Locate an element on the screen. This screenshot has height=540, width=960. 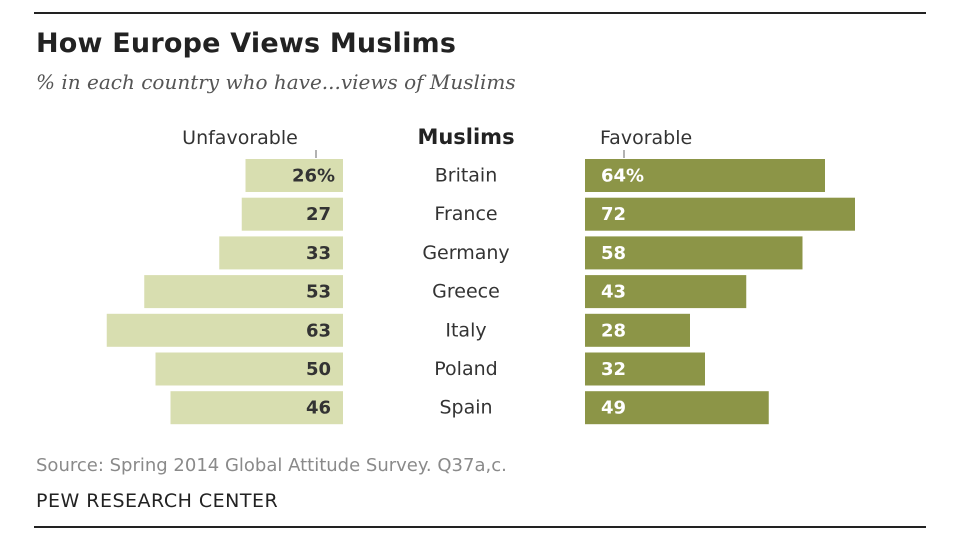
favorable-value-label: 72 is located at coordinates (613, 214).